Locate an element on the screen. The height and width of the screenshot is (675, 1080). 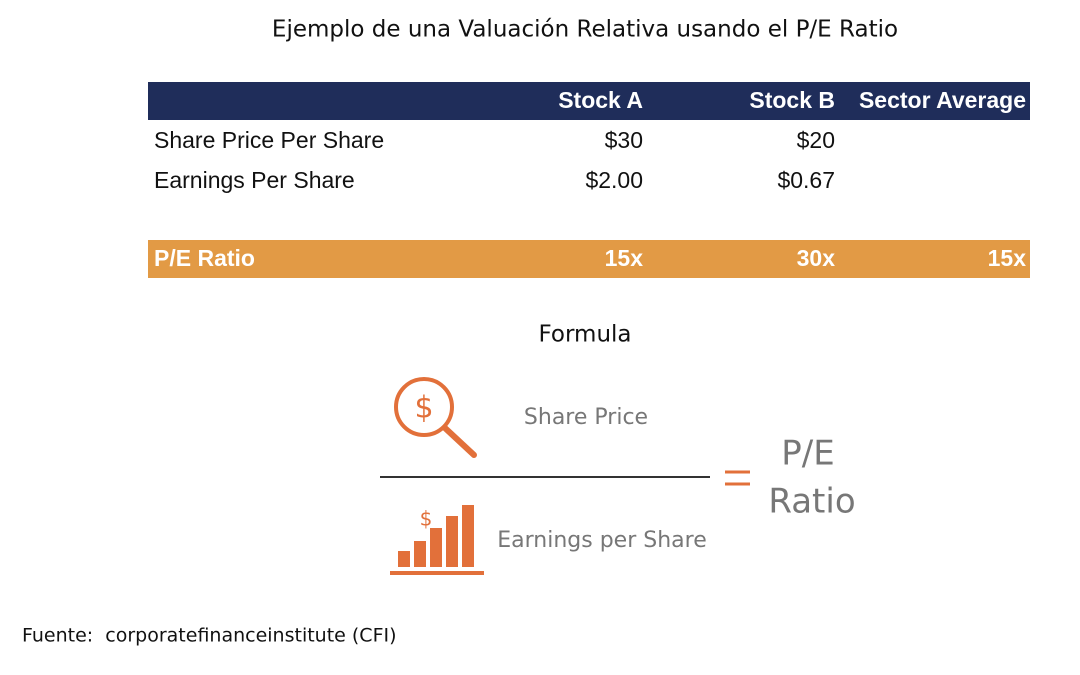
column-header: Sector Average is located at coordinates (942, 100).